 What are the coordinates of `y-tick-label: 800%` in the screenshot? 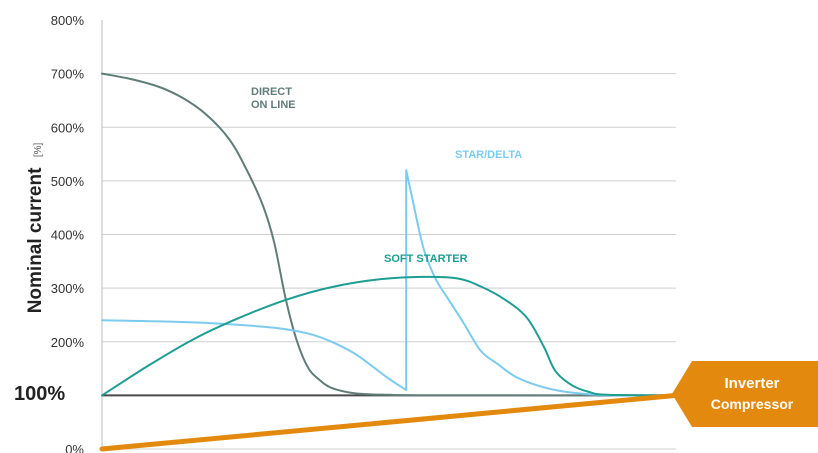 It's located at (68, 20).